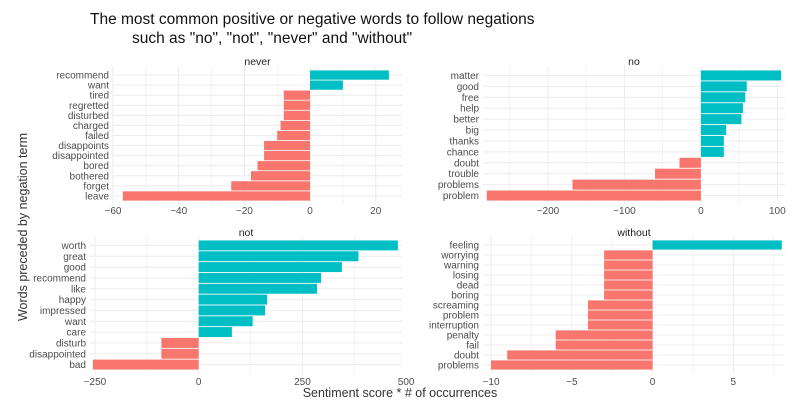  What do you see at coordinates (246, 233) in the screenshot?
I see `panel-title: not` at bounding box center [246, 233].